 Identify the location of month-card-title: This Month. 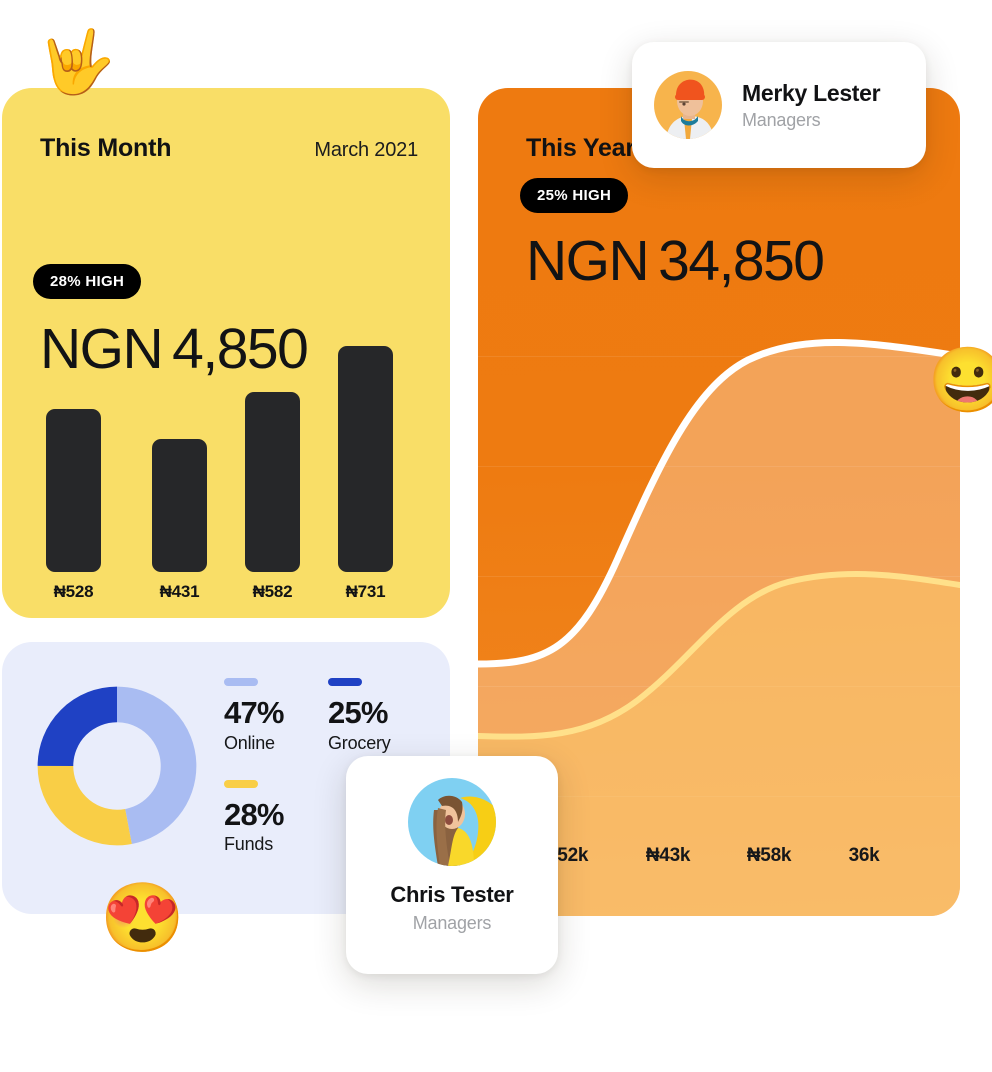
(106, 148).